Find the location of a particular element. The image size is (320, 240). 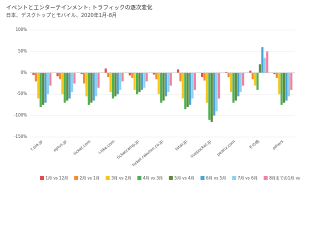

legend-label: 2月 vs 1月 is located at coordinates (90, 177).